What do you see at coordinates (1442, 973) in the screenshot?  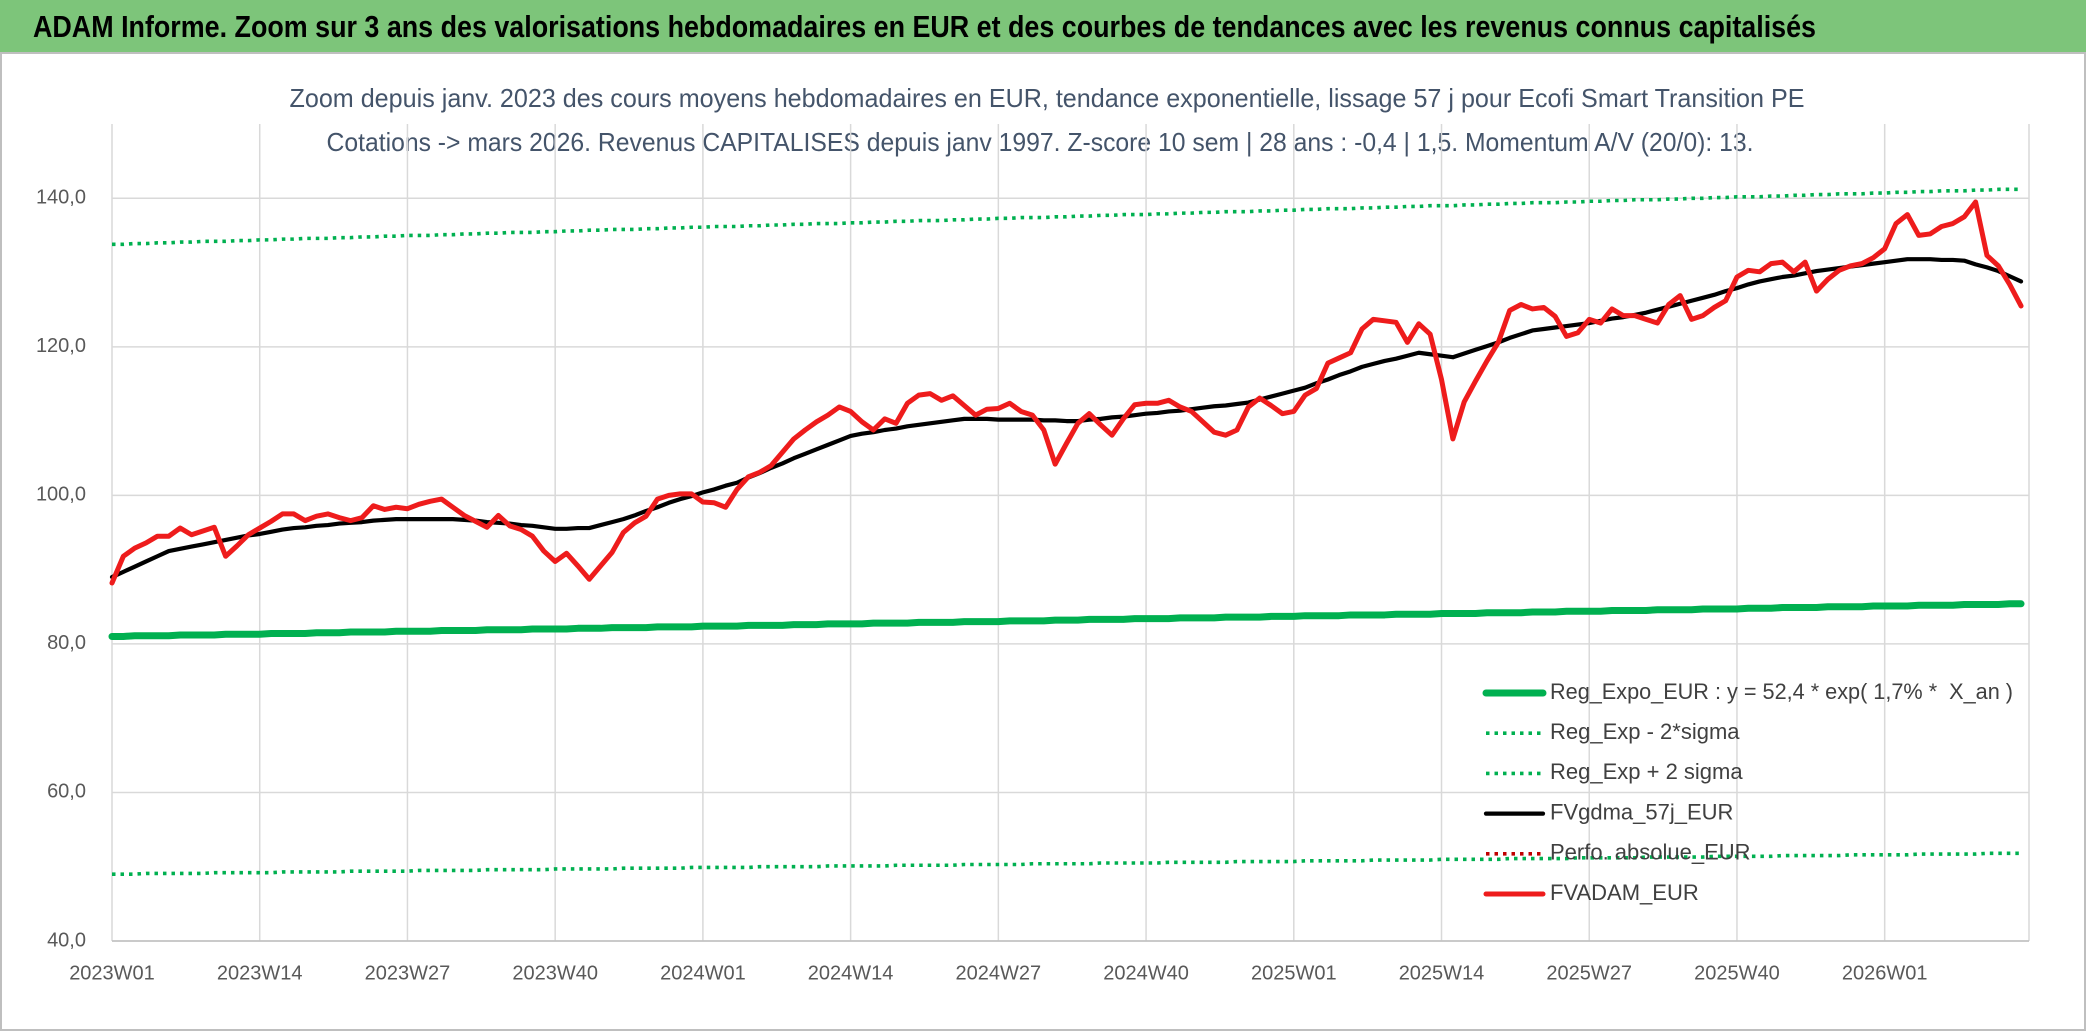 I see `x-tick-label: 2025W14` at bounding box center [1442, 973].